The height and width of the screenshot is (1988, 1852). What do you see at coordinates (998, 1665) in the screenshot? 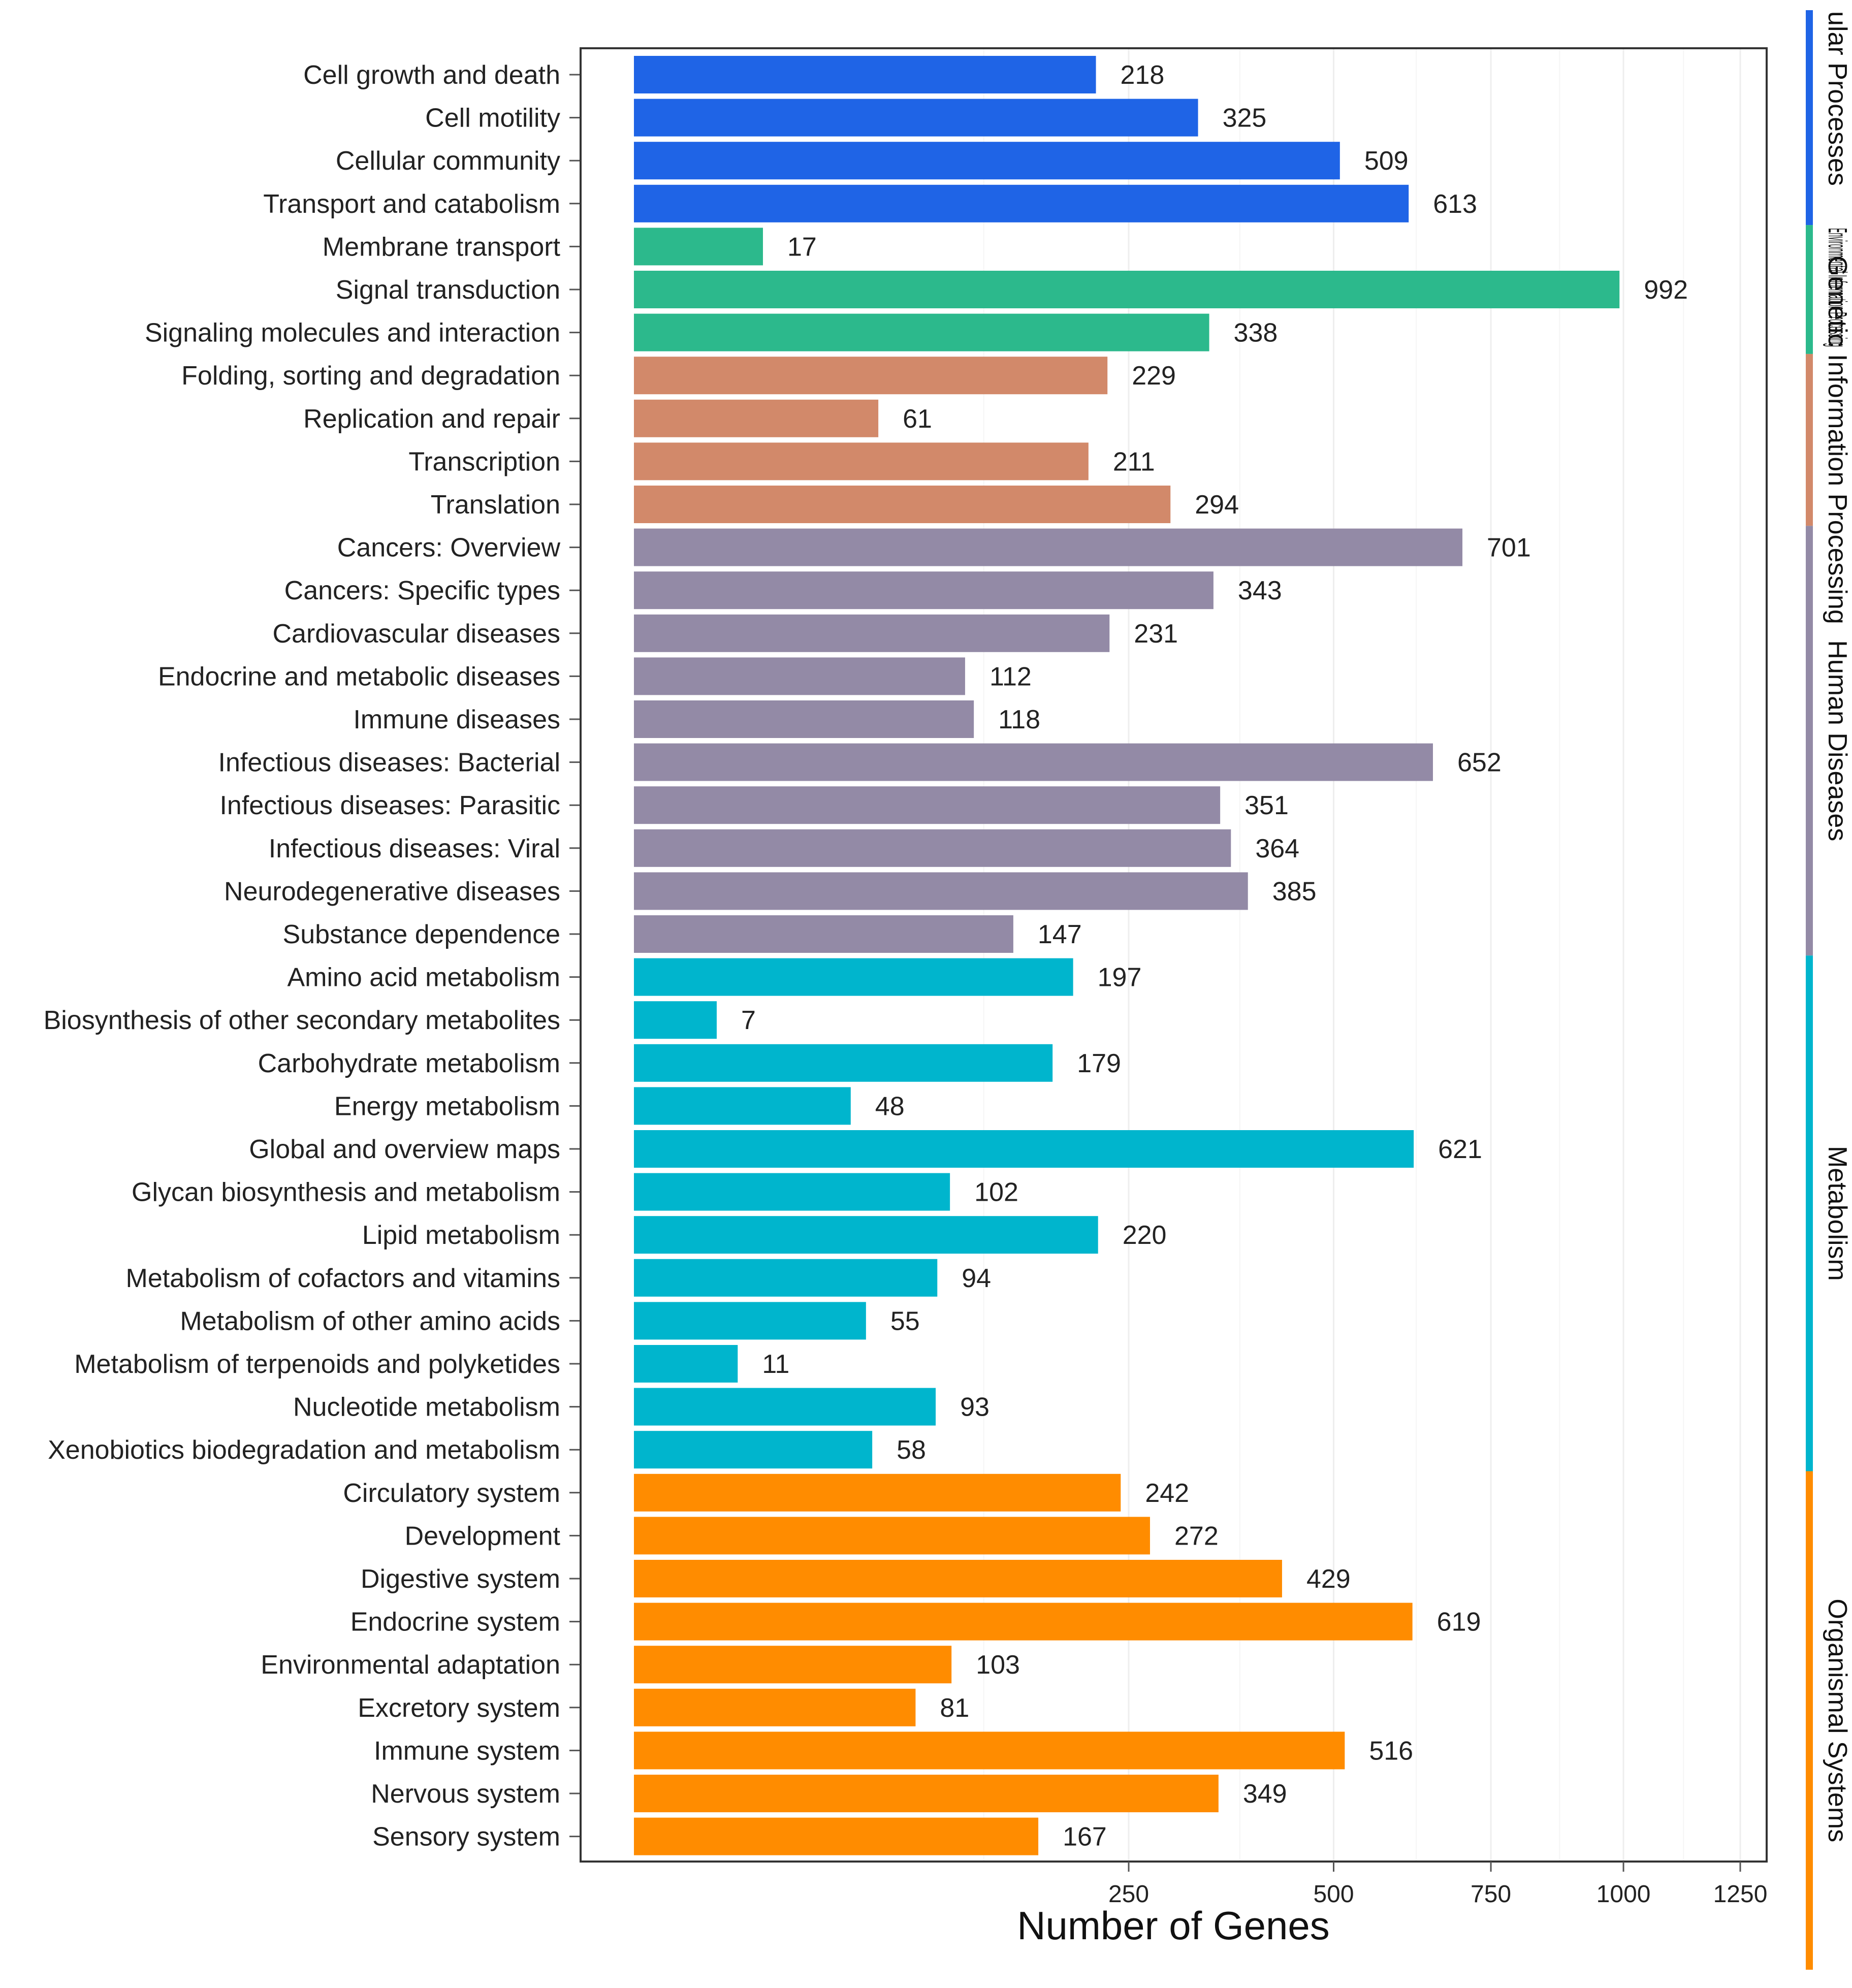
I see `value-label: 103` at bounding box center [998, 1665].